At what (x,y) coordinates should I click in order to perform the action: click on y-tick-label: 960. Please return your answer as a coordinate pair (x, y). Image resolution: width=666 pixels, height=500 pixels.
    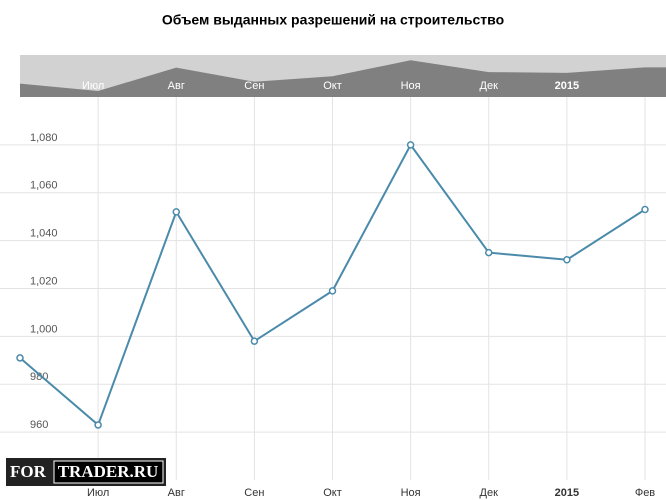
    Looking at the image, I should click on (39, 425).